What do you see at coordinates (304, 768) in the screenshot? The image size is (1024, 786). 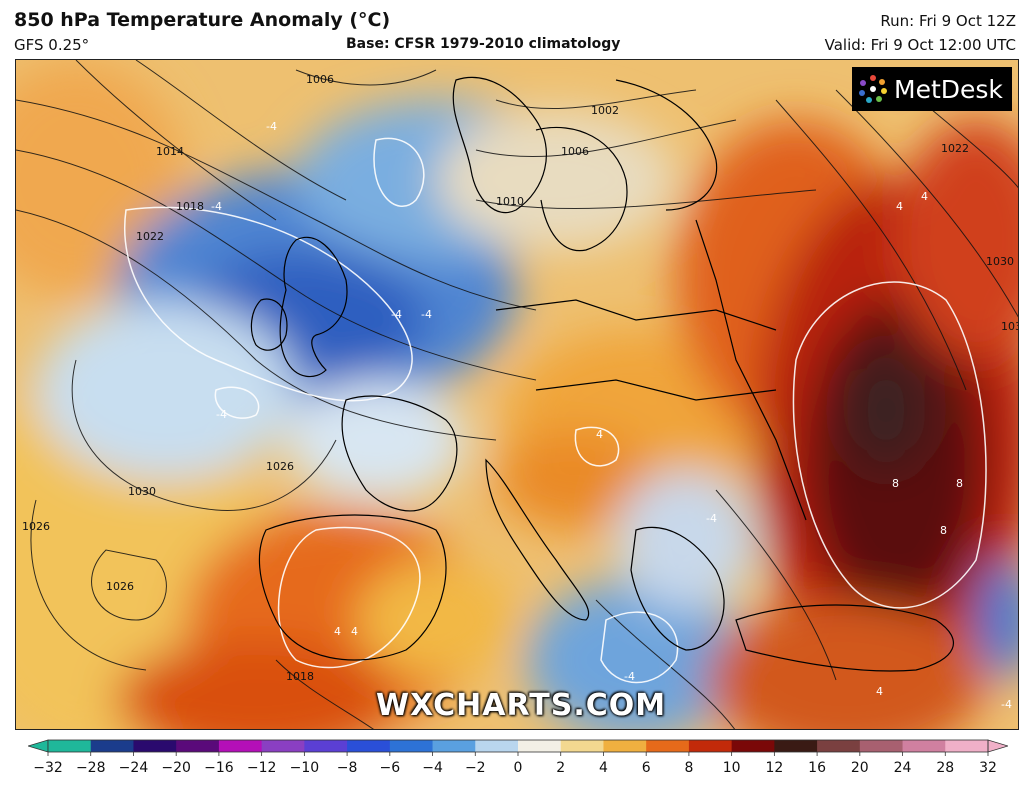 I see `colorbar-tick-label: −10` at bounding box center [304, 768].